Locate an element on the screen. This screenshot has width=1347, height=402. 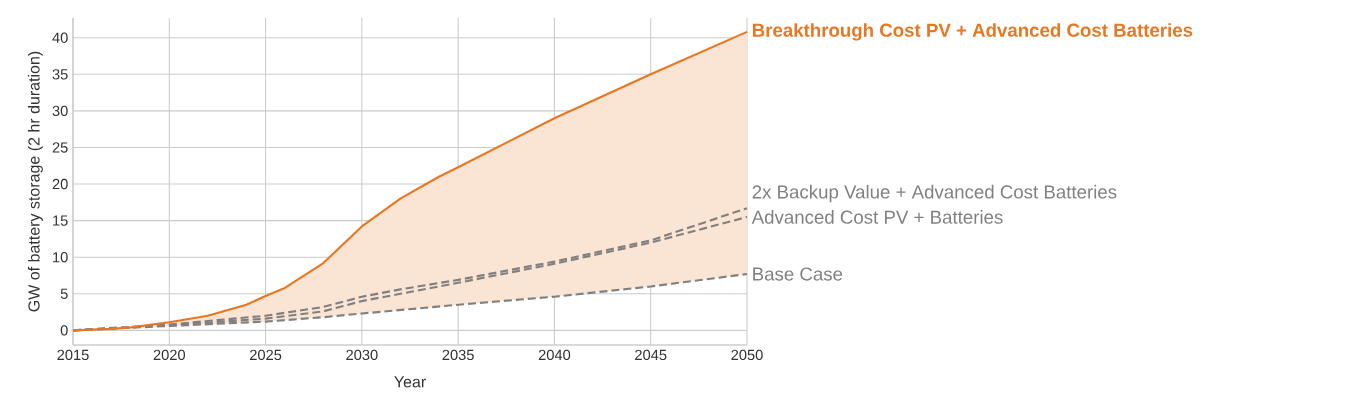
y-axis-title: GW of battery storage (2 hr duration) is located at coordinates (35, 181).